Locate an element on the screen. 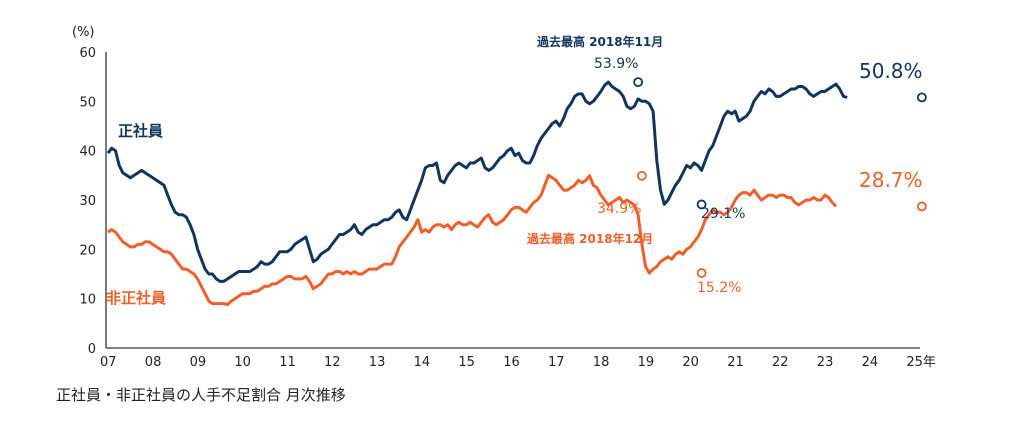 This screenshot has height=422, width=1024. x-tick-label: 08 is located at coordinates (153, 362).